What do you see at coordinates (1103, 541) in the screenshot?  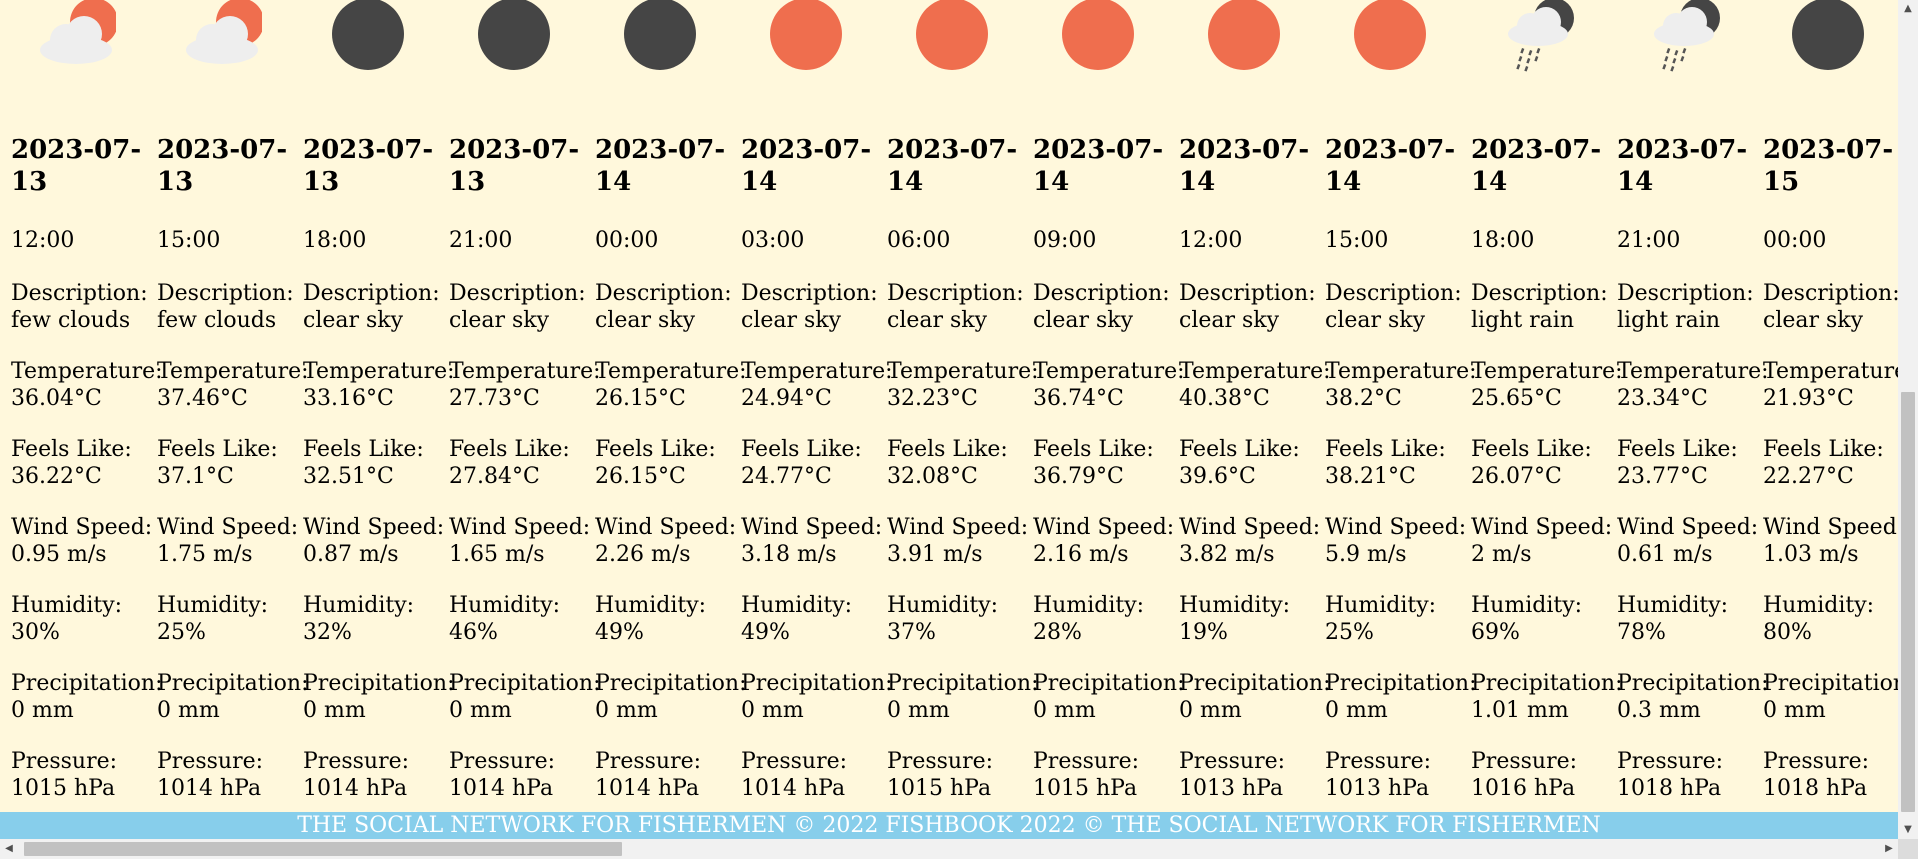 I see `forecast-wind: Wind Speed: 2.16 m/s` at bounding box center [1103, 541].